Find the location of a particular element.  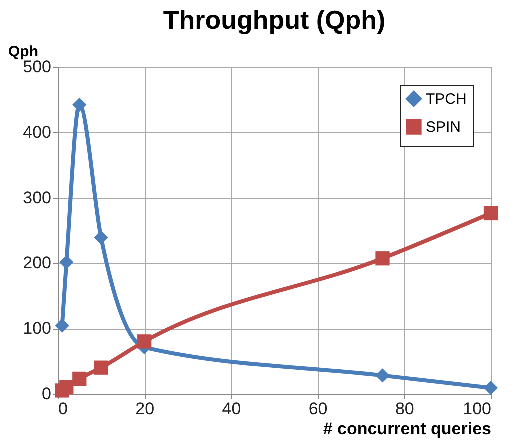

legend-label: SPIN is located at coordinates (444, 127).